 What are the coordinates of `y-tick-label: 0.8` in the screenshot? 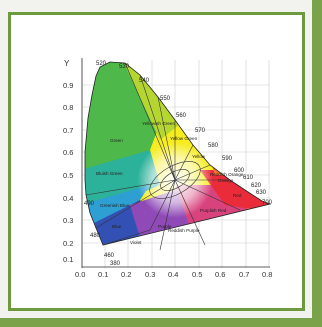 It's located at (68, 107).